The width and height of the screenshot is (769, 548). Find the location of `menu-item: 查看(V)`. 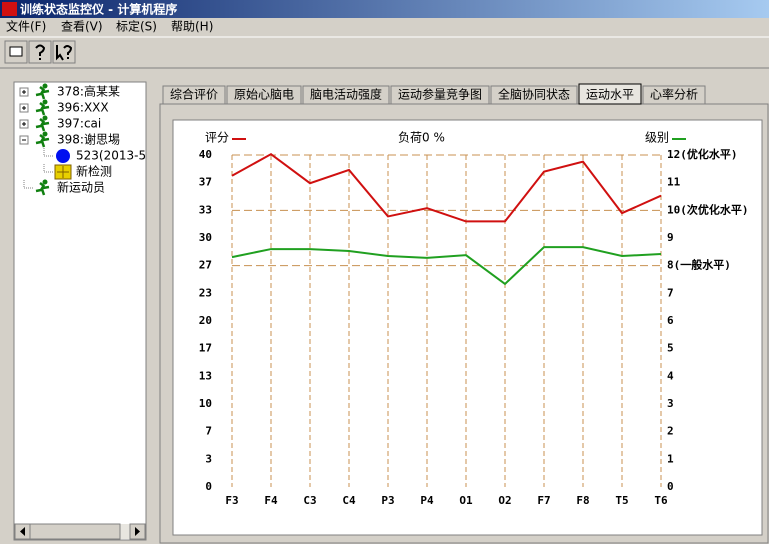

menu-item: 查看(V) is located at coordinates (82, 27).